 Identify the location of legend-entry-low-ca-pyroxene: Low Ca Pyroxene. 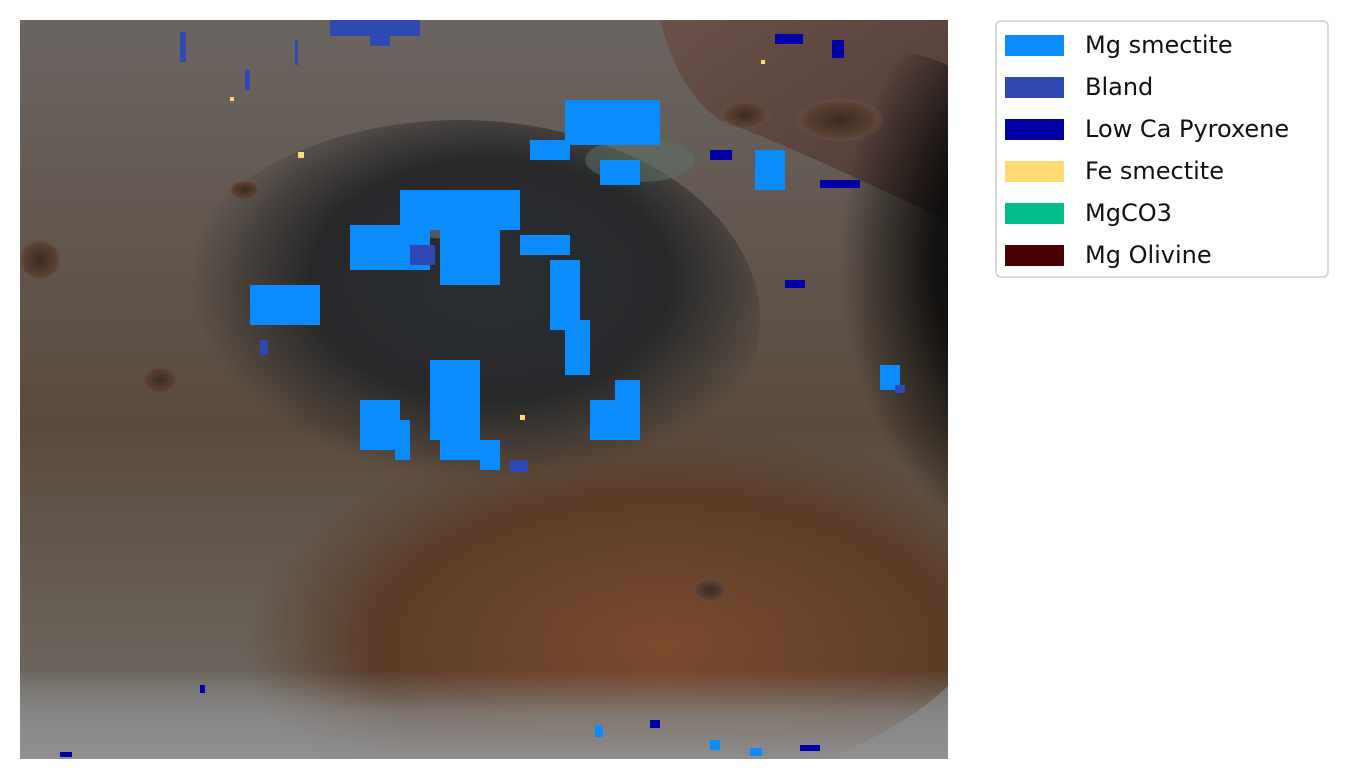
(1147, 129).